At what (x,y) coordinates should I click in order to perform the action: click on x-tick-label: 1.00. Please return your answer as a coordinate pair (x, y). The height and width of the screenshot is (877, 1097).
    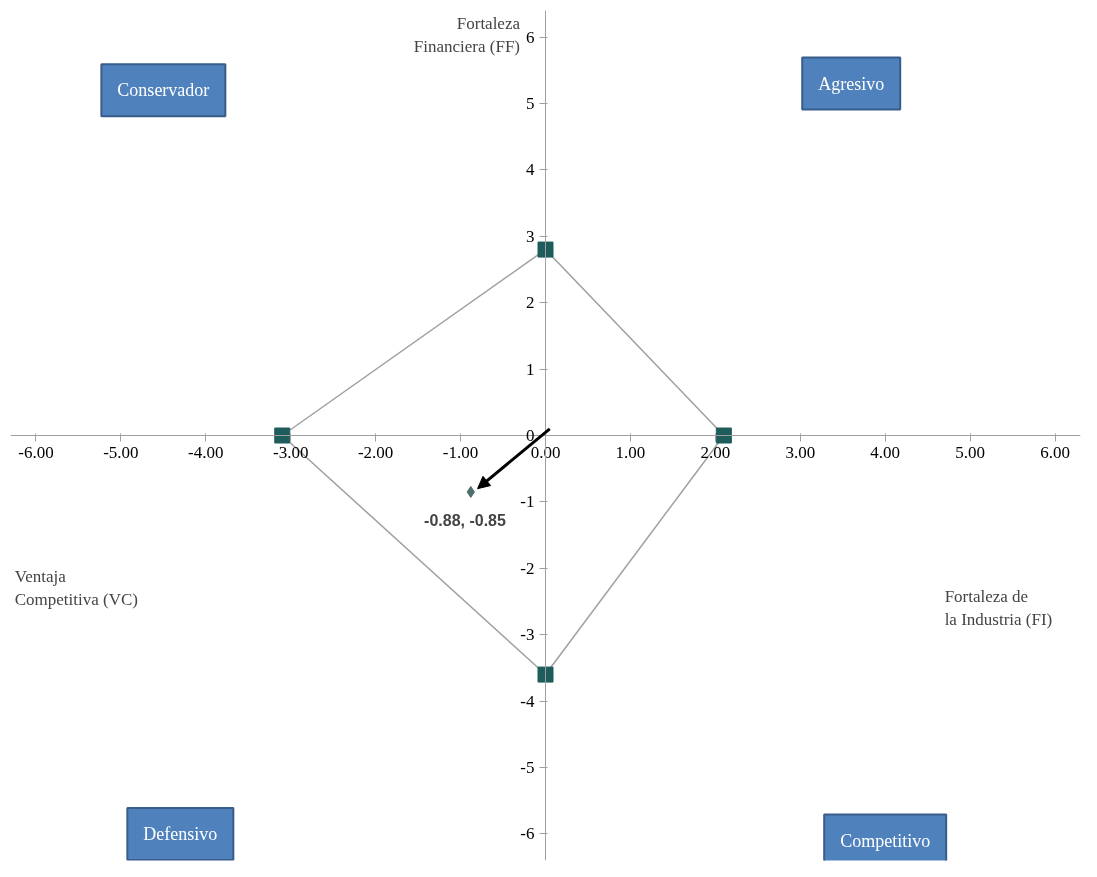
    Looking at the image, I should click on (630, 452).